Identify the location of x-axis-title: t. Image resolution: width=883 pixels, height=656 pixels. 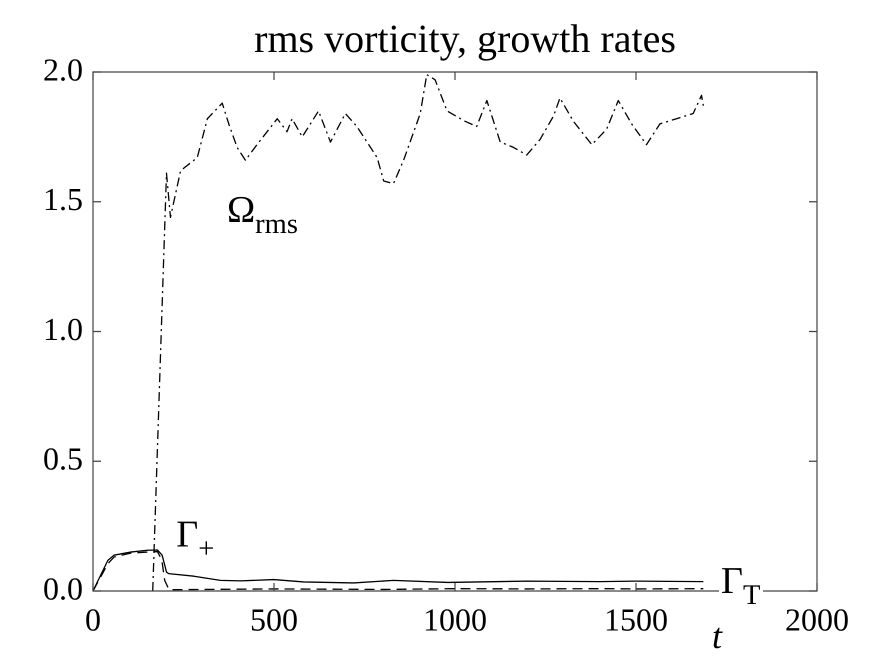
(717, 636).